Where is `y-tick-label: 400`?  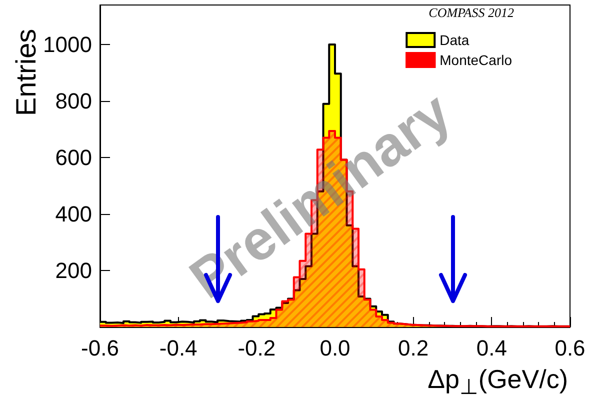
y-tick-label: 400 is located at coordinates (73, 214).